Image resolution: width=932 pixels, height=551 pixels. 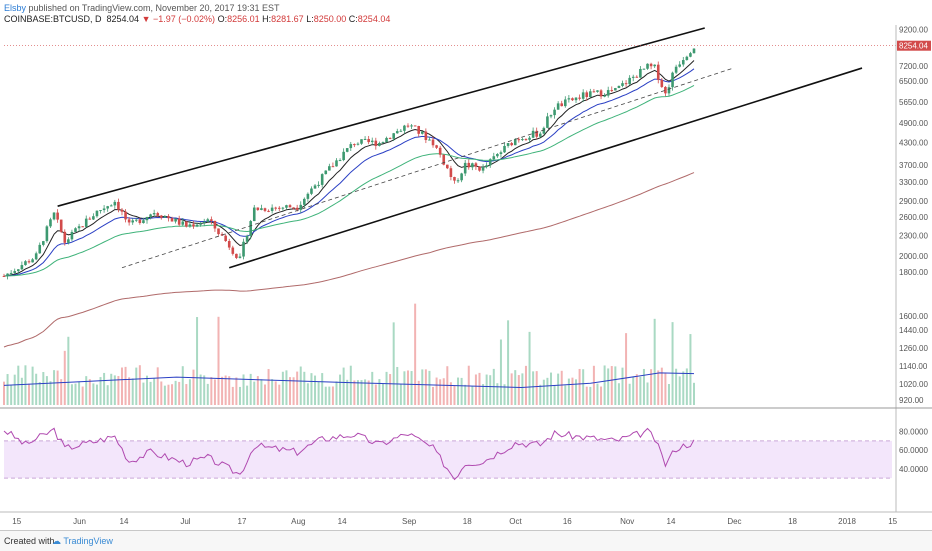 I want to click on volume-tick-label: 1140.00, so click(x=913, y=366).